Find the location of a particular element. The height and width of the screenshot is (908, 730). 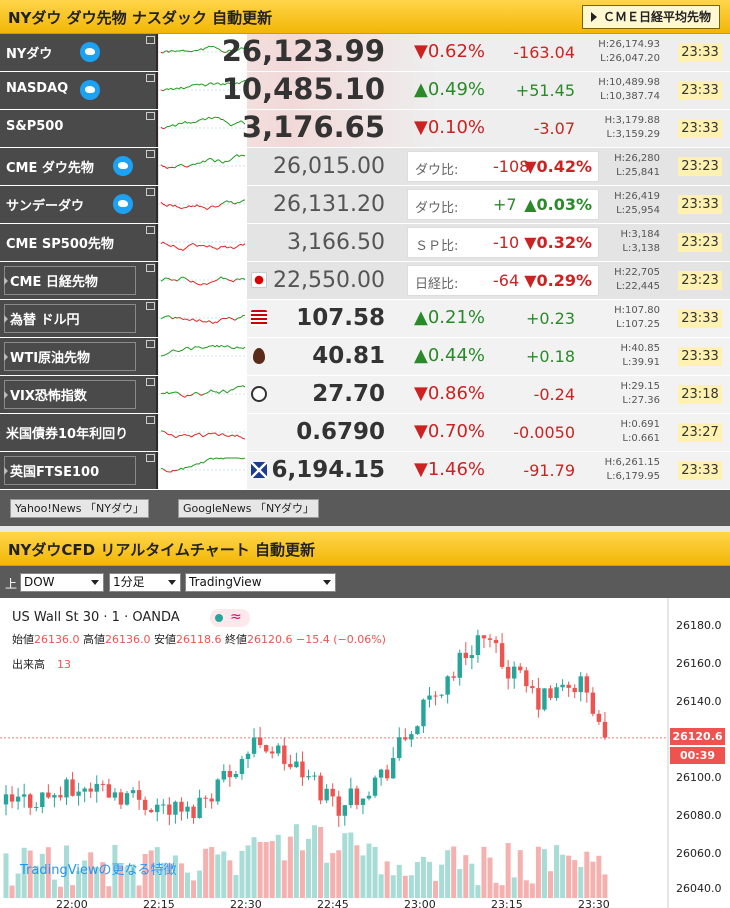

chart-header: NYダウCFD リアルタイムチャート 自動更新 is located at coordinates (365, 549).